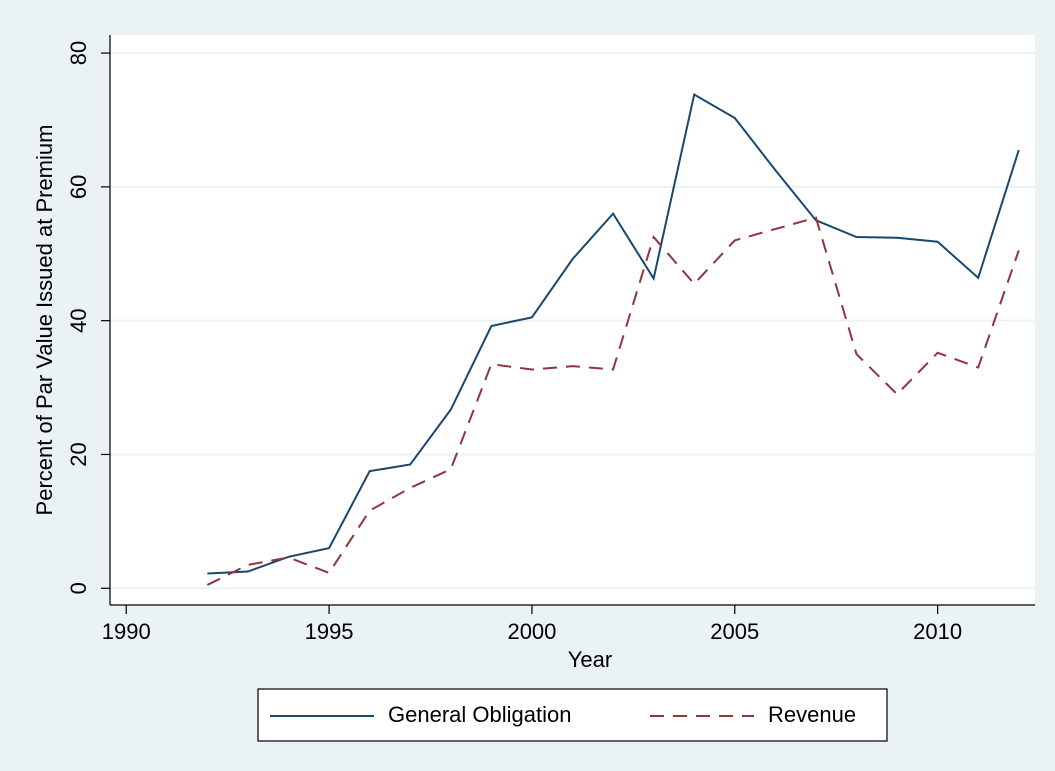  I want to click on legend-label: Revenue, so click(812, 714).